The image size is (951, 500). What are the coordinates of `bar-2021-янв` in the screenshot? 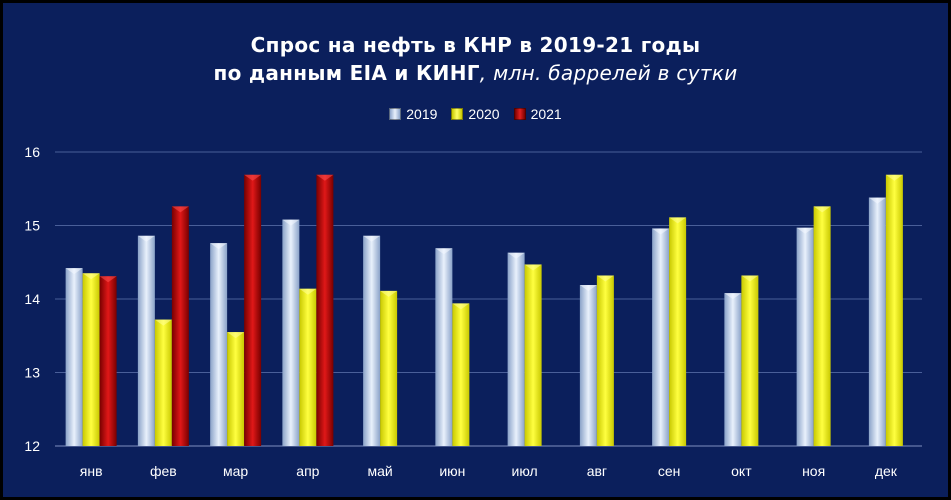 It's located at (108, 361).